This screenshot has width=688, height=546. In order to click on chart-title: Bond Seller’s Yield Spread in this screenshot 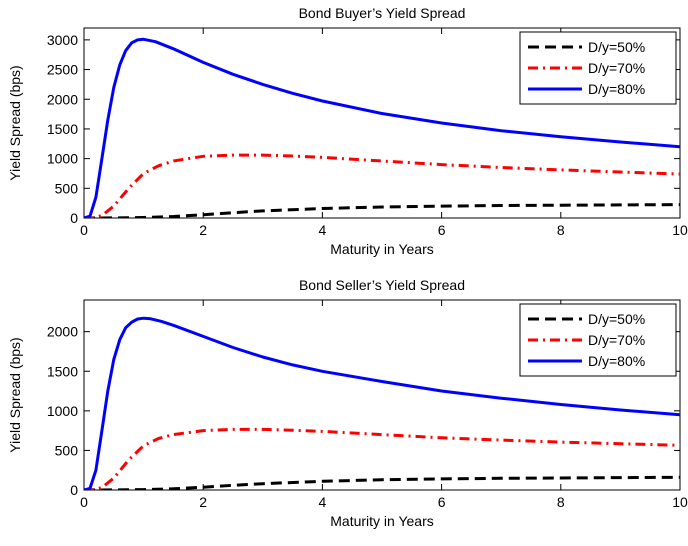, I will do `click(382, 285)`.